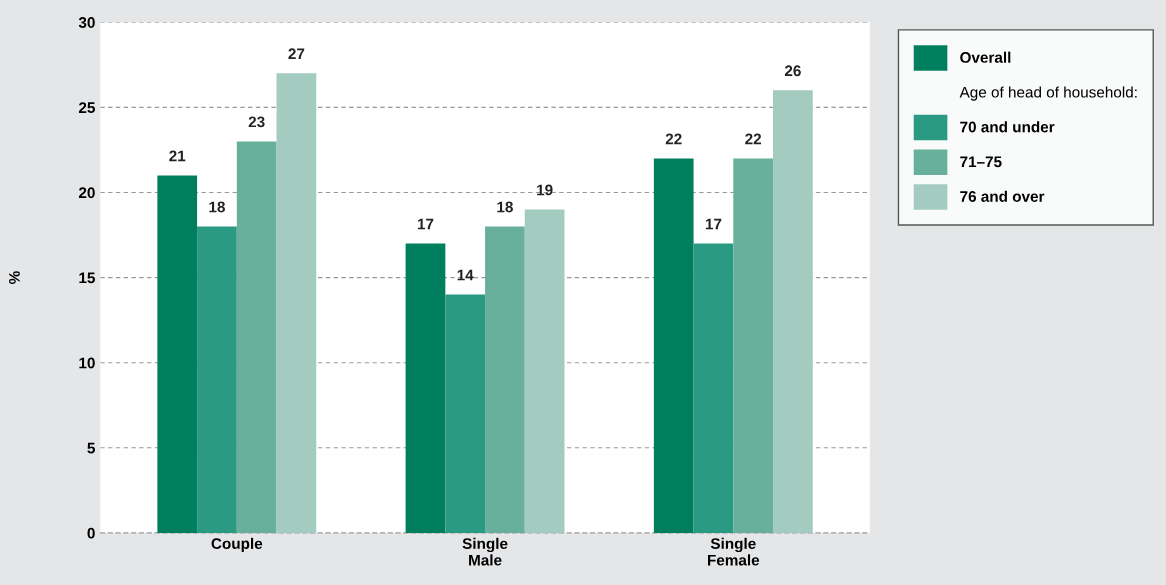 This screenshot has height=585, width=1166. I want to click on data-label: 21, so click(177, 156).